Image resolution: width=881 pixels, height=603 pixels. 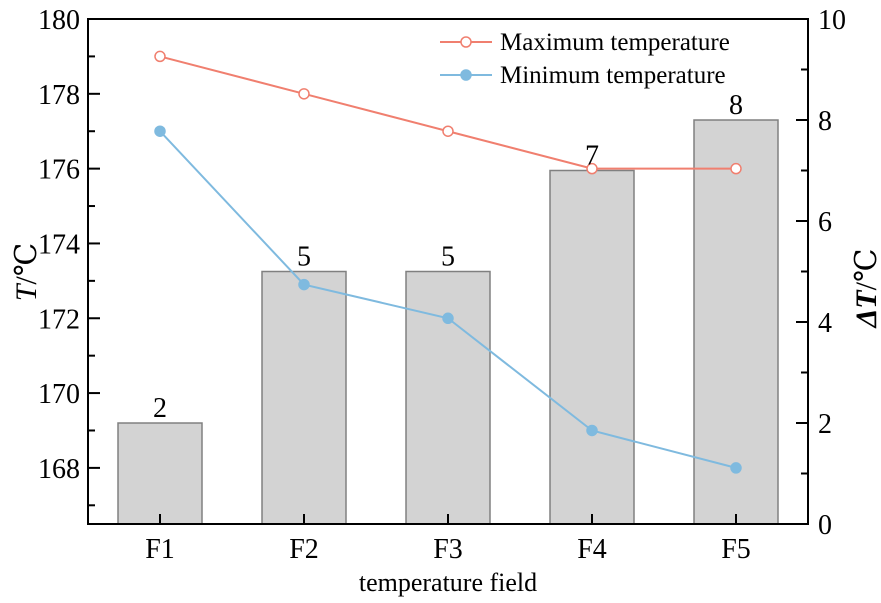 I want to click on y-left-tick-label: 176, so click(x=59, y=170).